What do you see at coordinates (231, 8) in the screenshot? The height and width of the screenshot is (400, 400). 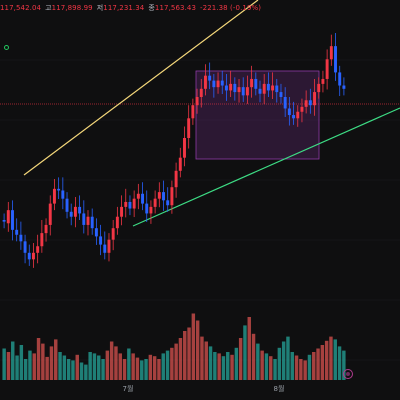 I see `change-value: -221.38 (-0.19%)` at bounding box center [231, 8].